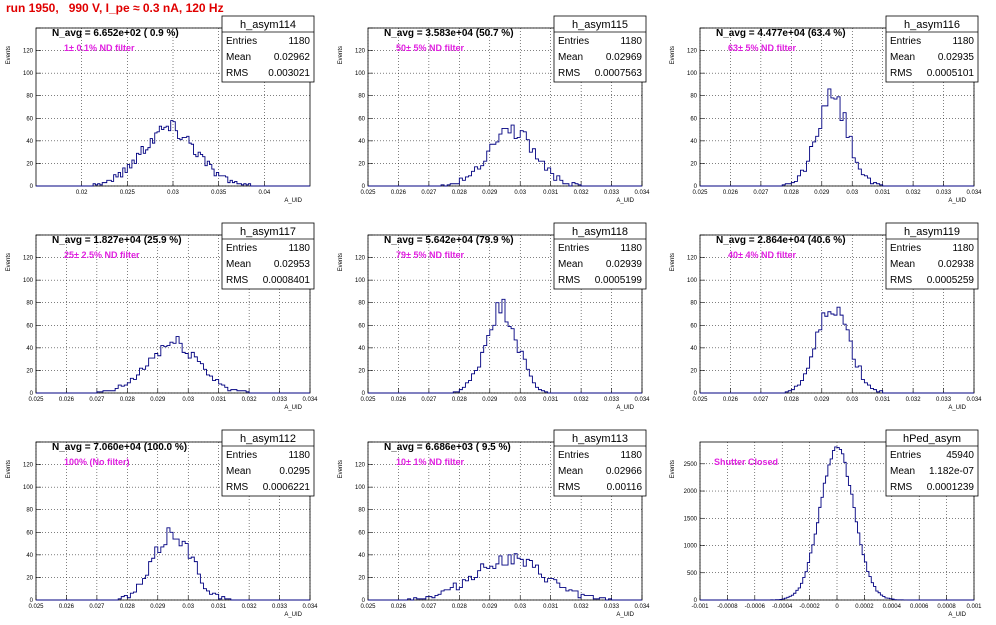 This screenshot has height=625, width=996. I want to click on stats-title: h_asym113, so click(600, 439).